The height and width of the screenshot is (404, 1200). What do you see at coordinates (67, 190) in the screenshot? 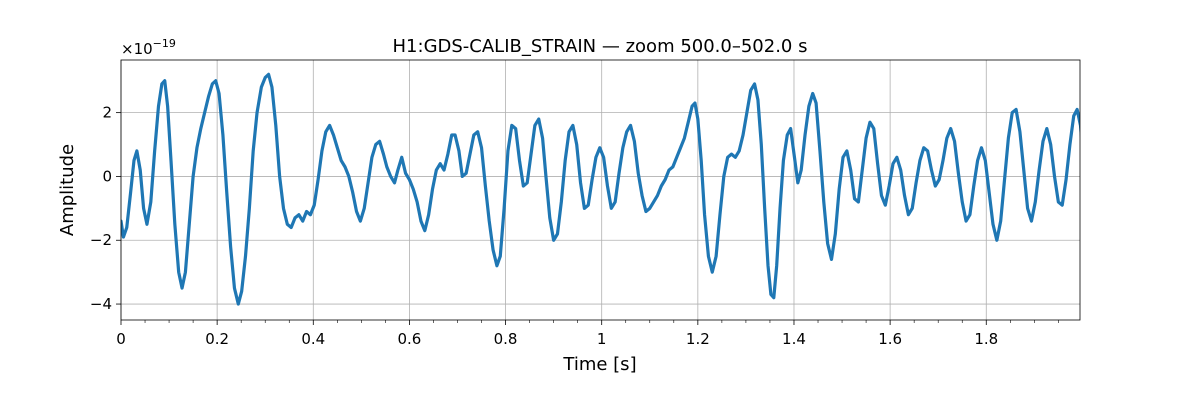
I see `y-axis-label: Amplitude` at bounding box center [67, 190].